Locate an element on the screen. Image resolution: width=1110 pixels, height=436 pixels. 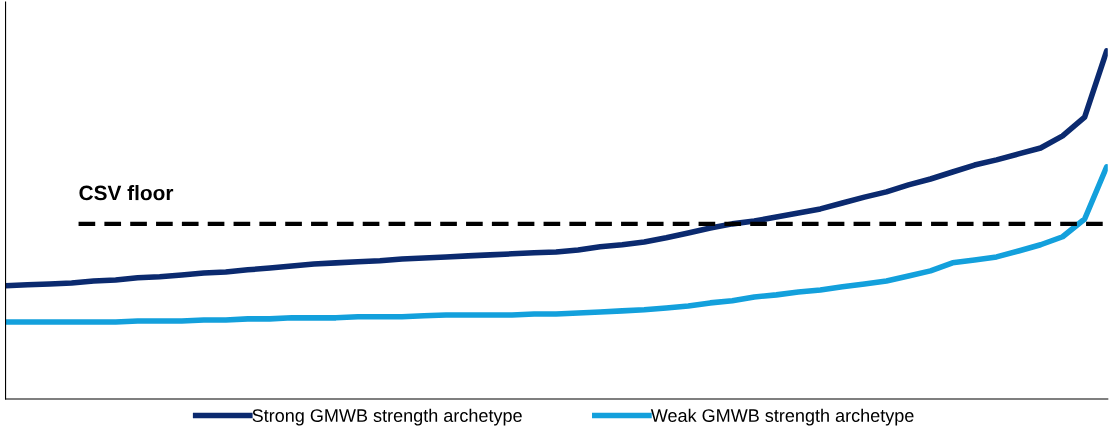
ref-line-label: CSV floor is located at coordinates (126, 193).